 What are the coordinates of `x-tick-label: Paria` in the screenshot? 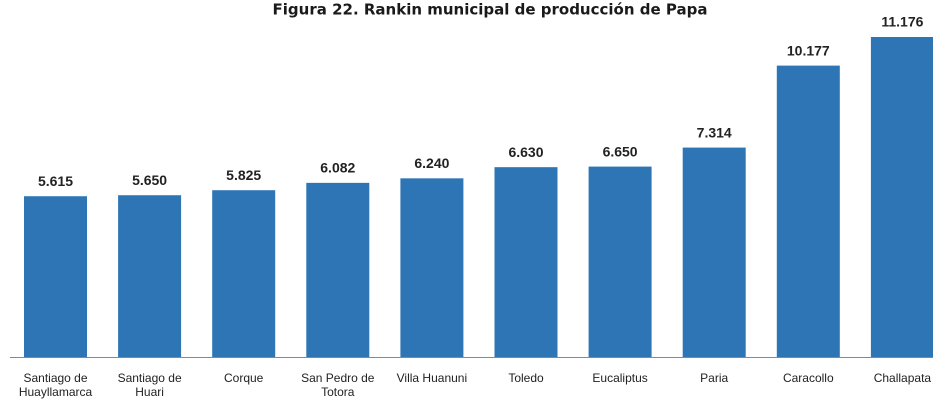 It's located at (714, 378).